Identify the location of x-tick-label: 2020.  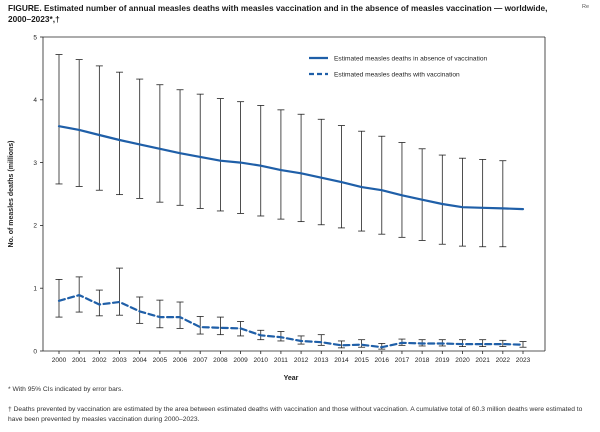
(462, 360).